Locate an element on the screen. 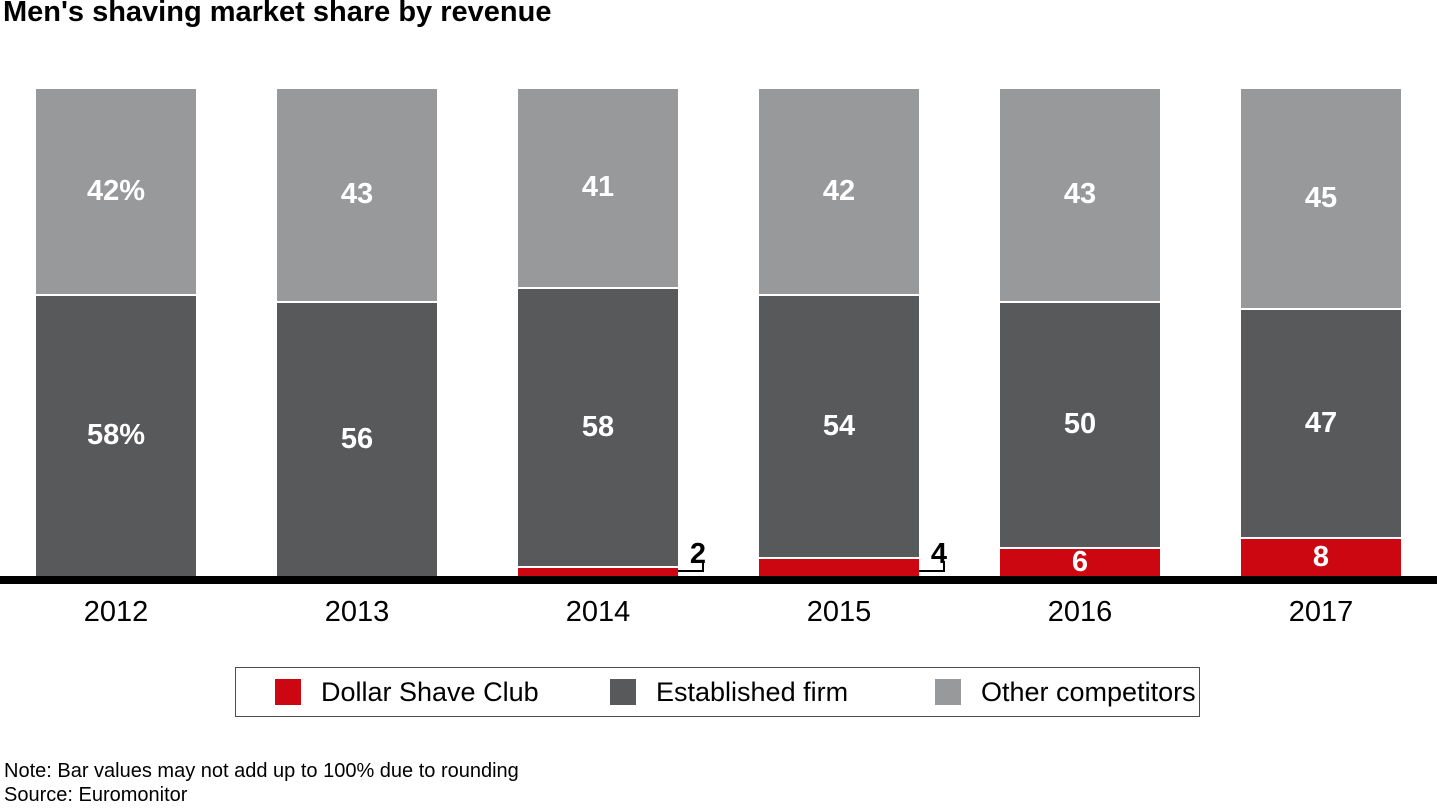  bar-2015: 42 54 is located at coordinates (839, 332).